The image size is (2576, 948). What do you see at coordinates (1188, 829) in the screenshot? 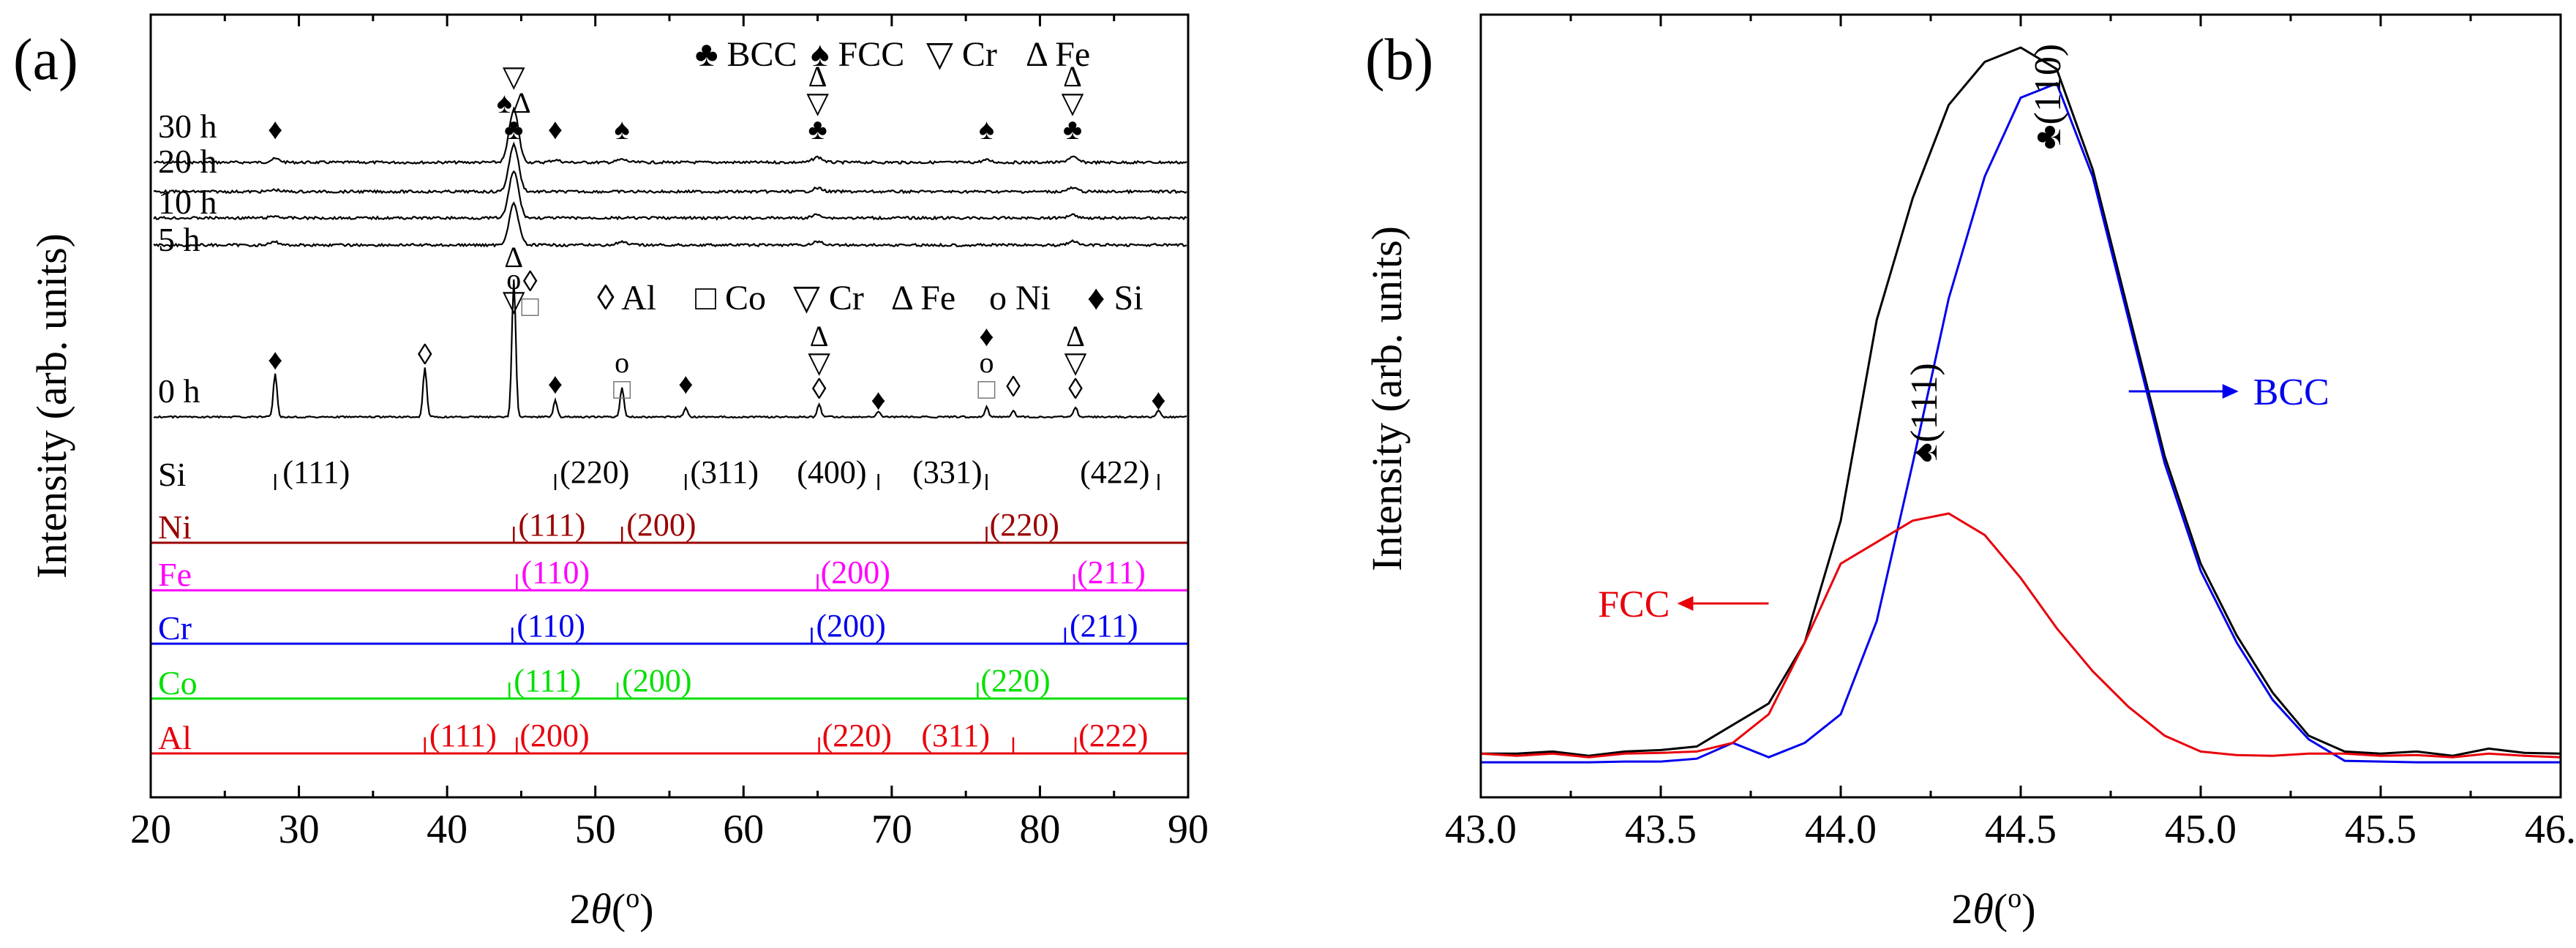
I see `a-xtick-label: 90` at bounding box center [1188, 829].